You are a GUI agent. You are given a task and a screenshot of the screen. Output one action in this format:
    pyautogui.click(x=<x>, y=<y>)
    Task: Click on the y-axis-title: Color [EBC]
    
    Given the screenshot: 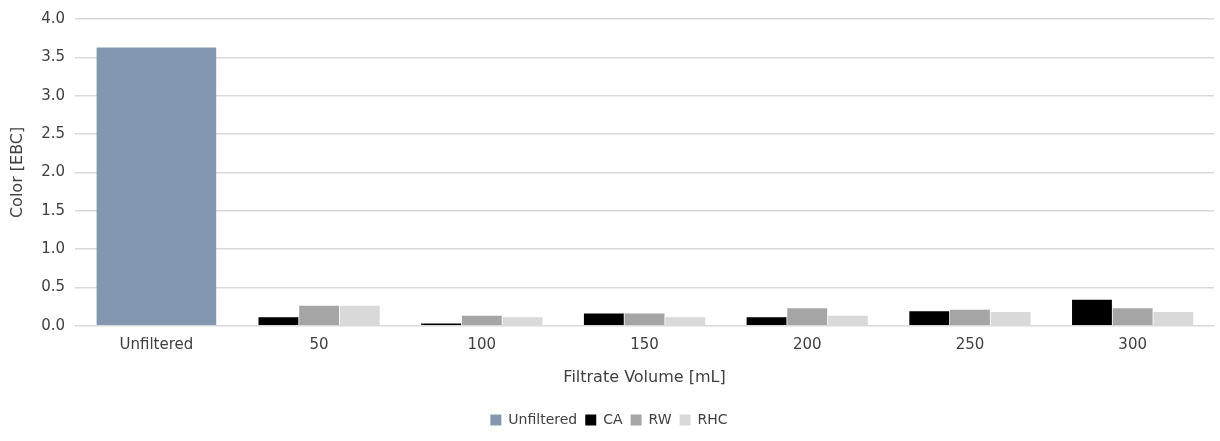 What is the action you would take?
    pyautogui.click(x=16, y=172)
    